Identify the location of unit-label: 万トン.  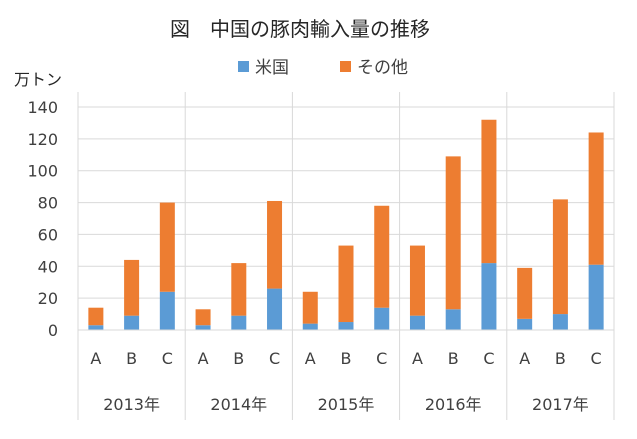
(38, 79).